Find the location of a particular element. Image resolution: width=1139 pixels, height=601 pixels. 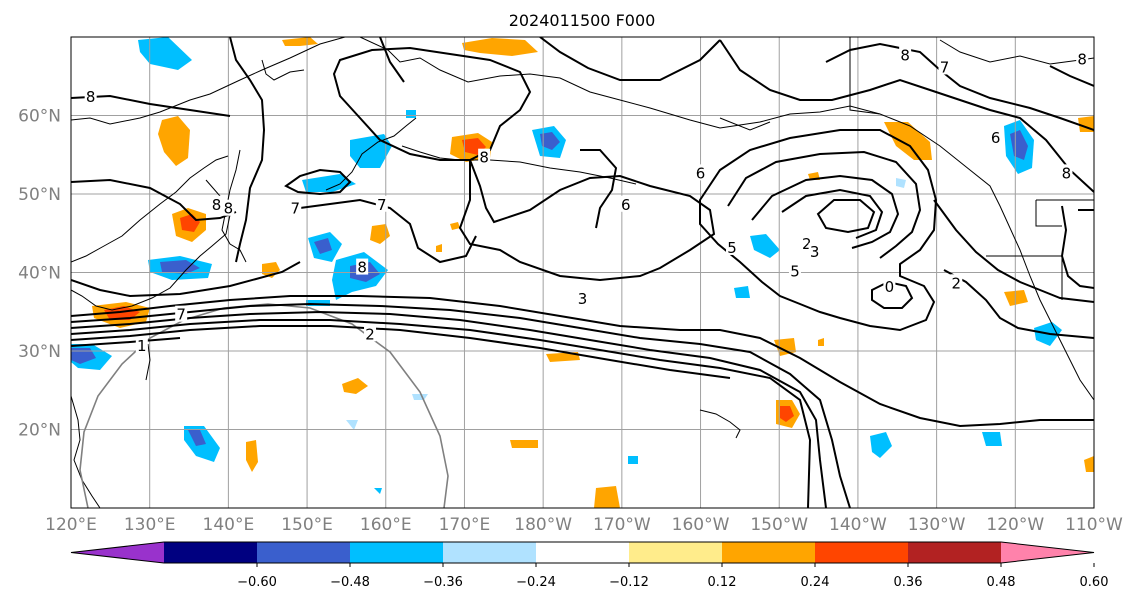

y-tick-label: 40°N is located at coordinates (39, 274).